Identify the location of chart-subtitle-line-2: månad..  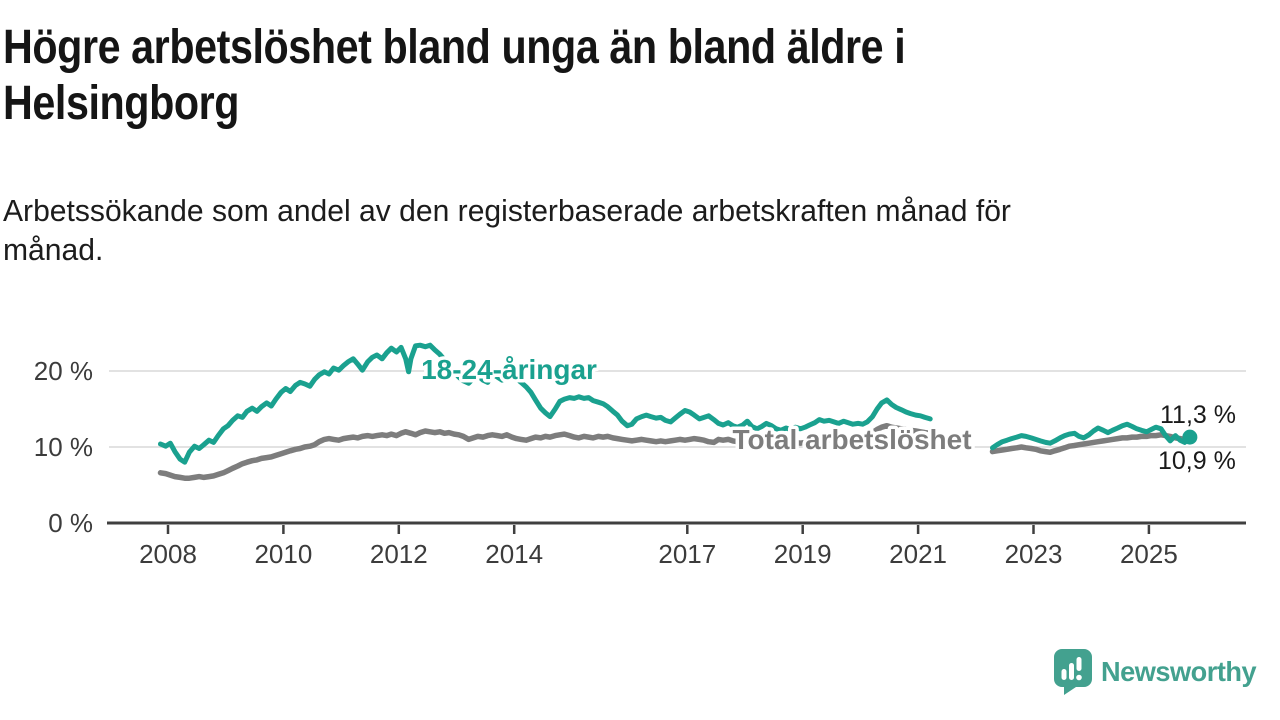
(53, 249).